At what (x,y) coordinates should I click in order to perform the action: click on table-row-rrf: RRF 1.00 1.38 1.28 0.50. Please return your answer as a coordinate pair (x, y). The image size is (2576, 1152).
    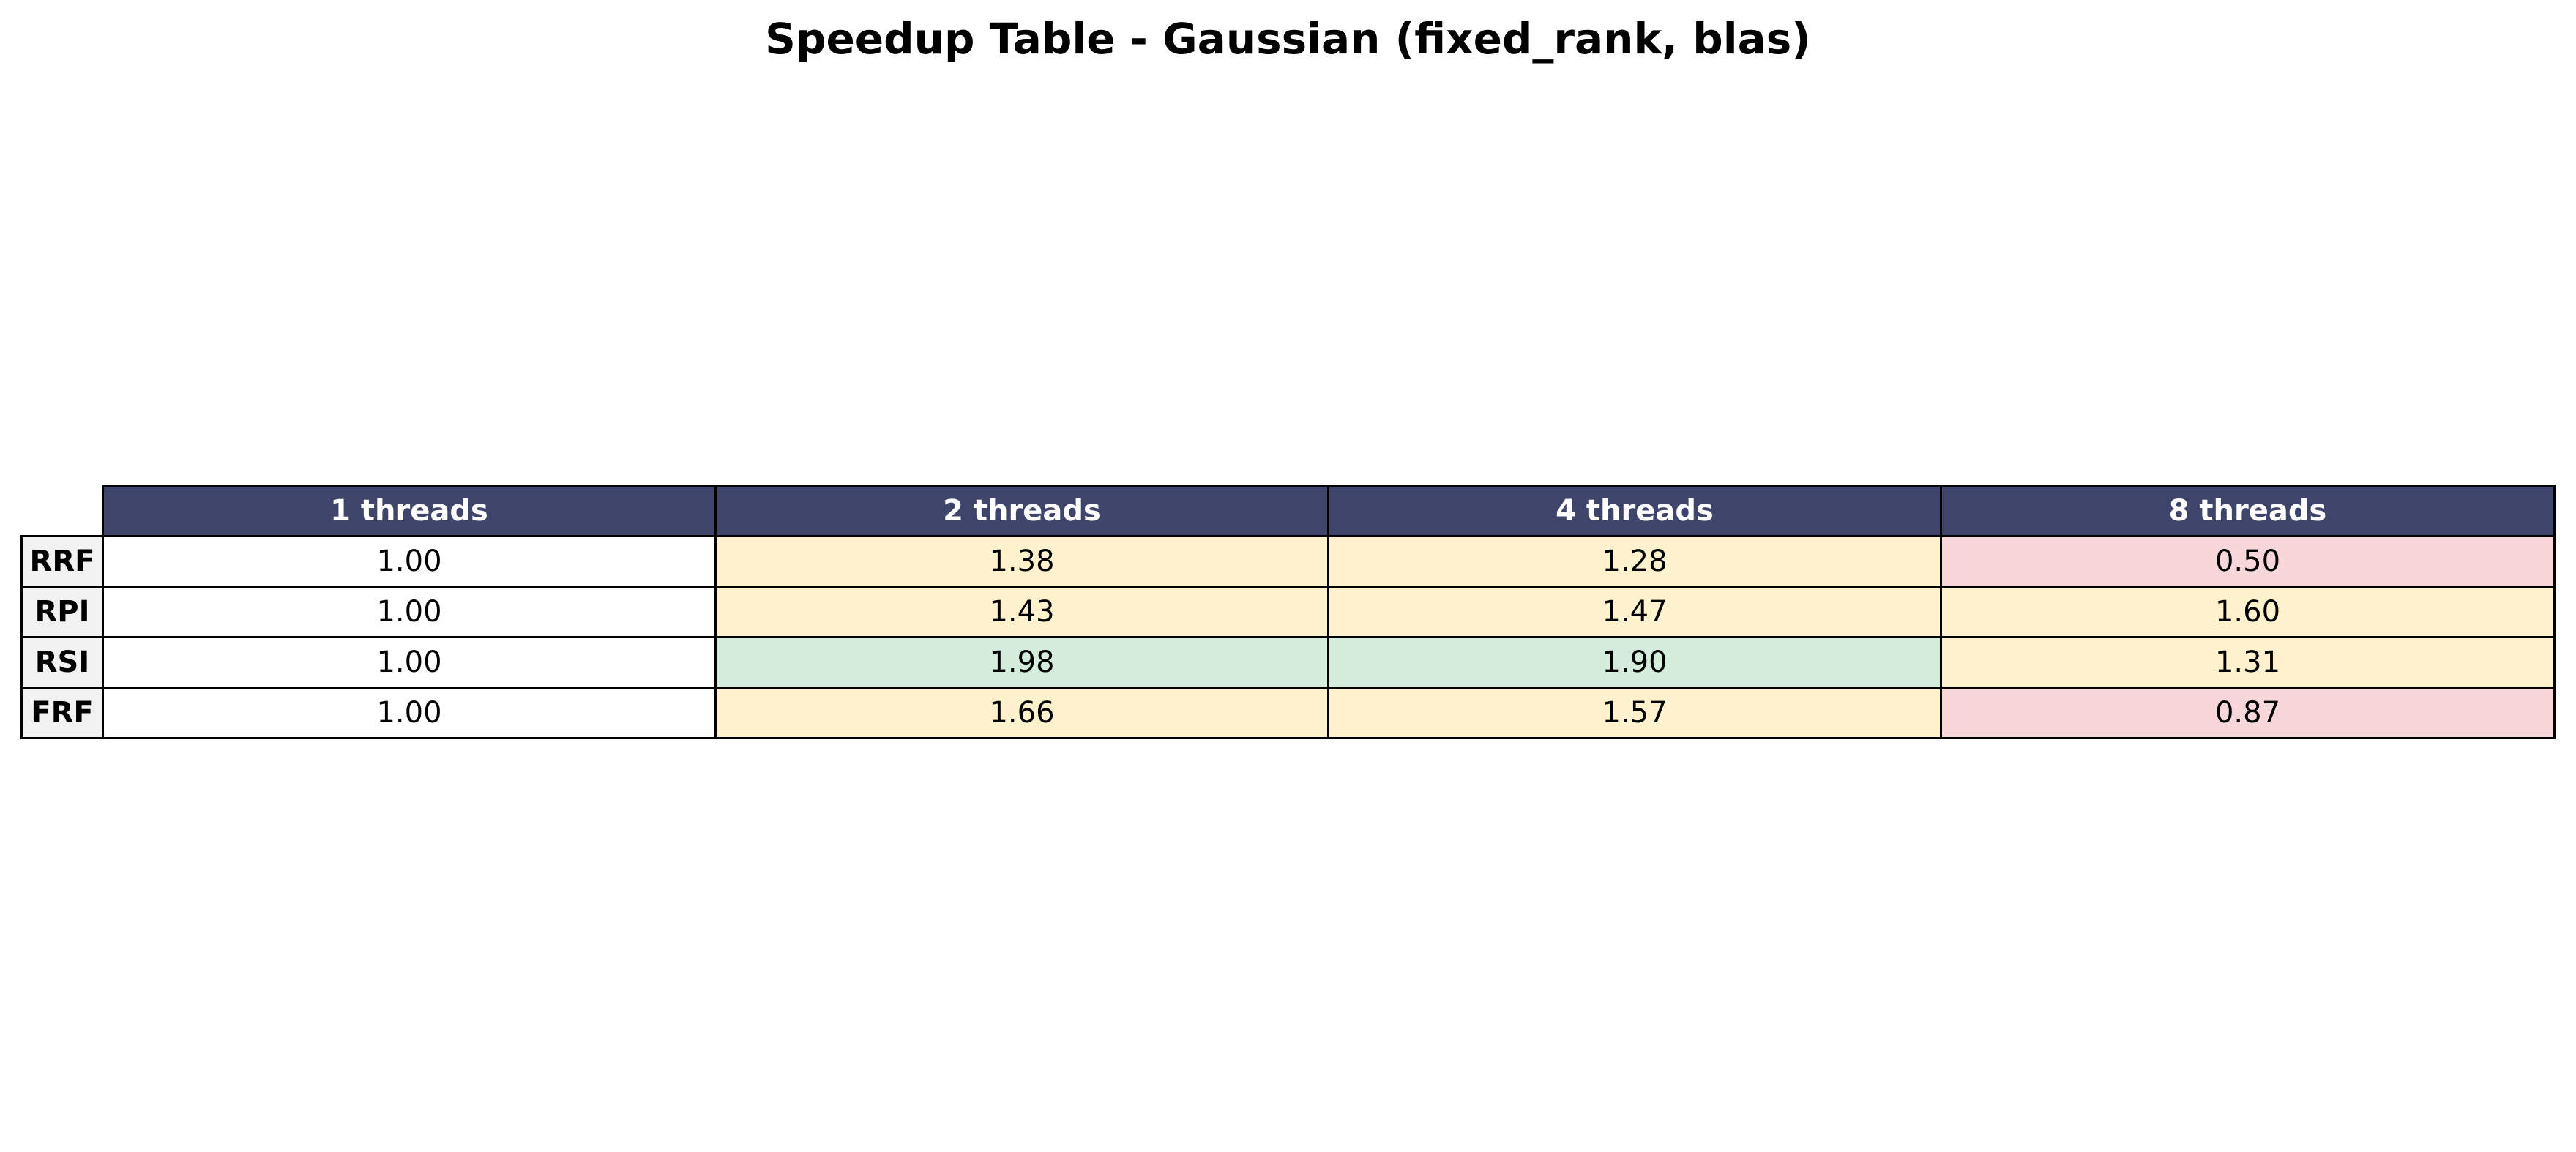
    Looking at the image, I should click on (1288, 561).